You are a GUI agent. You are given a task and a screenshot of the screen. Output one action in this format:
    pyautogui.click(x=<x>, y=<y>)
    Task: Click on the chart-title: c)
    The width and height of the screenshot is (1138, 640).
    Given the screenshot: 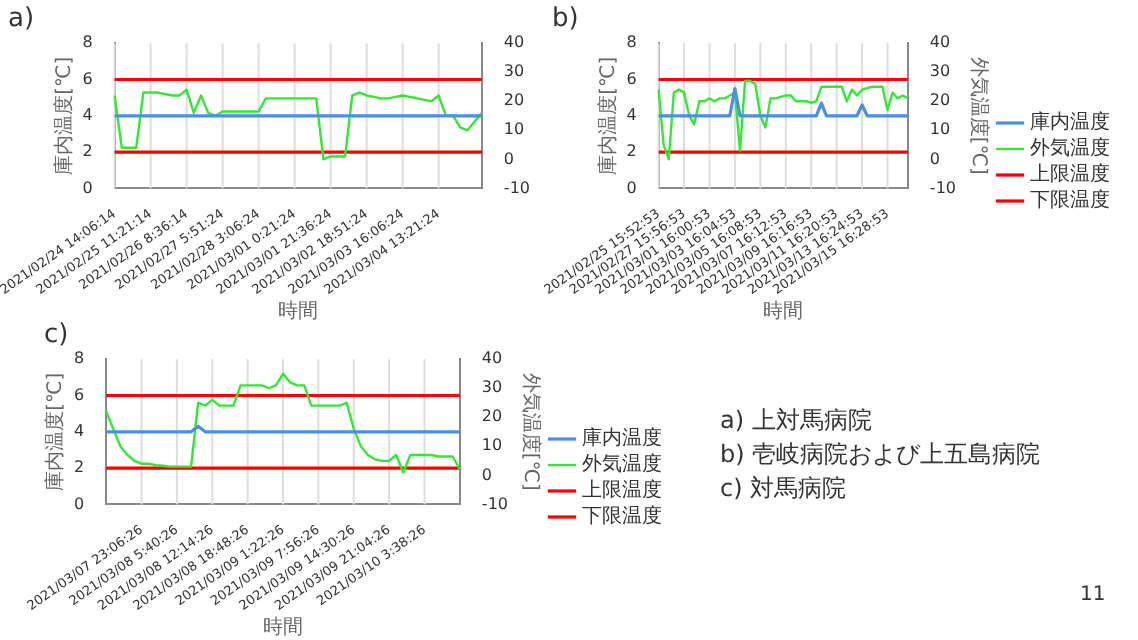 What is the action you would take?
    pyautogui.click(x=56, y=335)
    